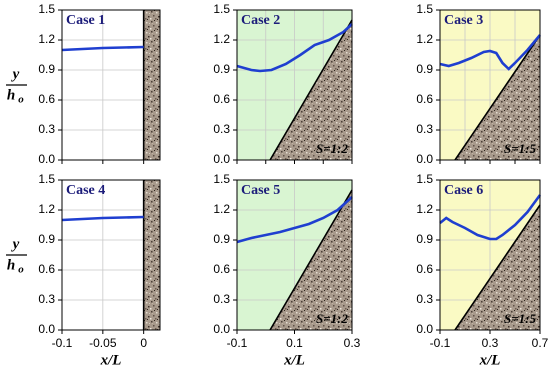 This screenshot has width=550, height=378. Describe the element at coordinates (85, 190) in the screenshot. I see `panel-title: Case 4` at that location.